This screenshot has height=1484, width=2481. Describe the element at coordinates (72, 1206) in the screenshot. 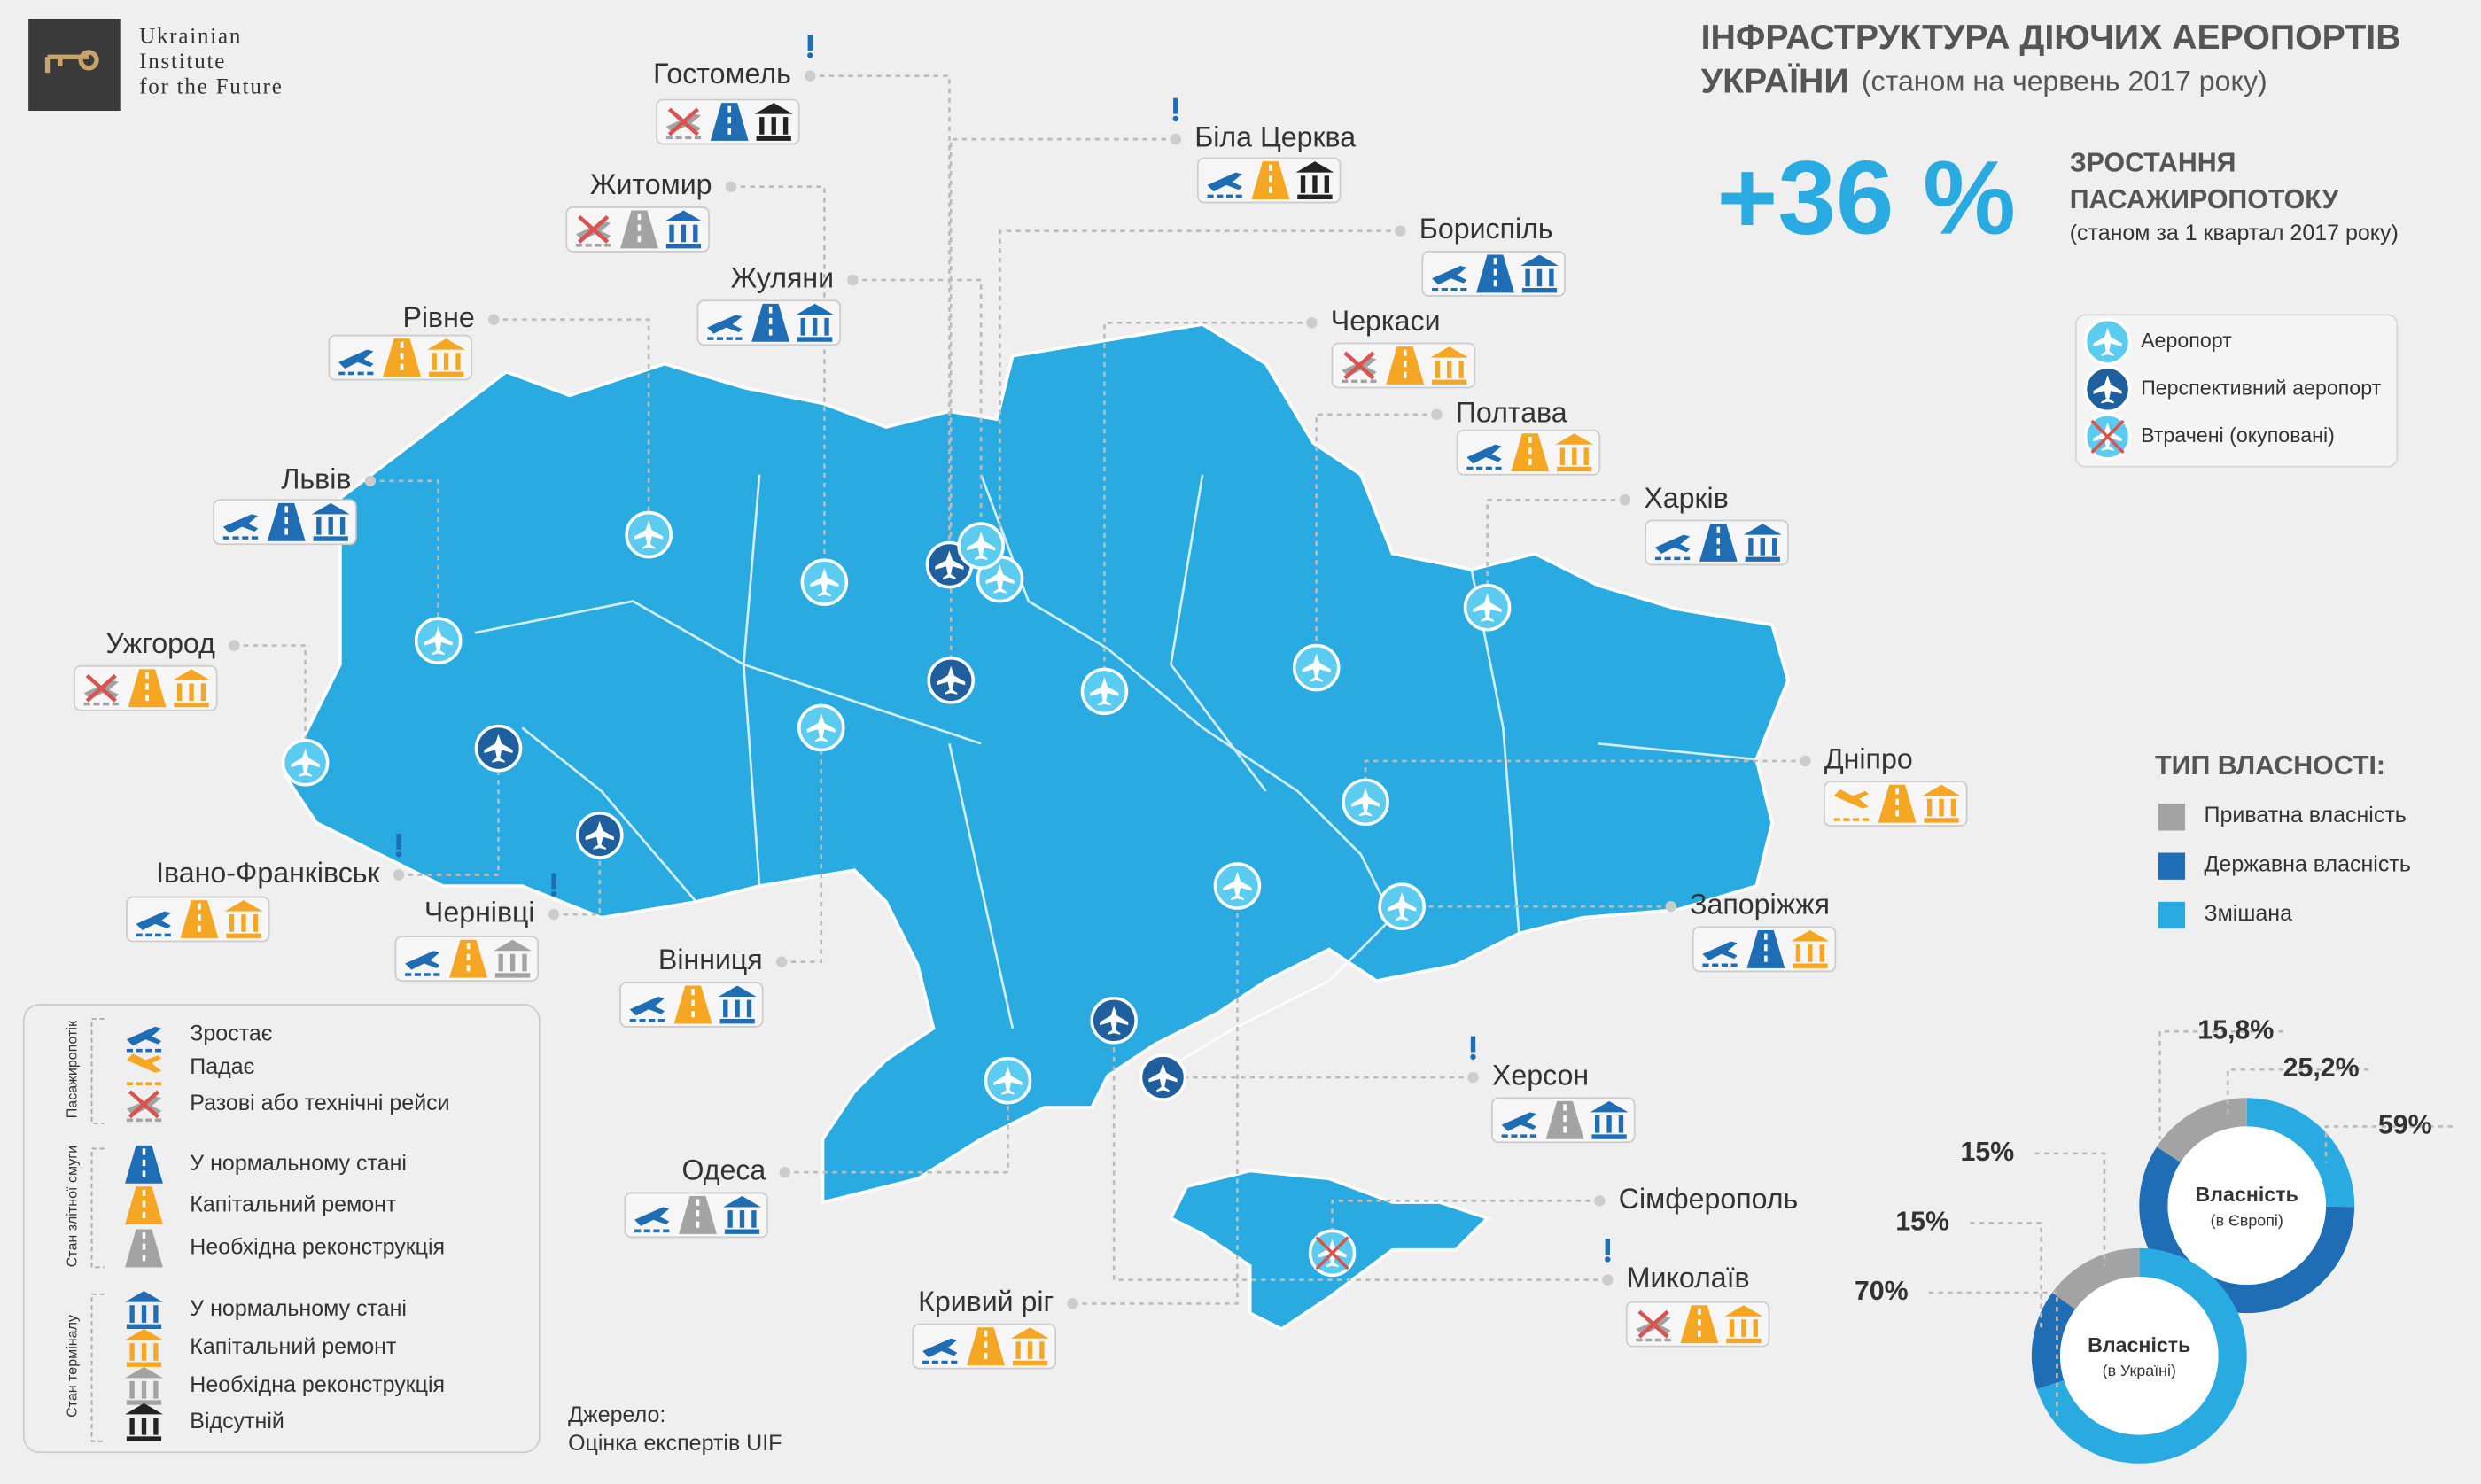

I see `legend-group-title: Стан злітної смуги` at that location.